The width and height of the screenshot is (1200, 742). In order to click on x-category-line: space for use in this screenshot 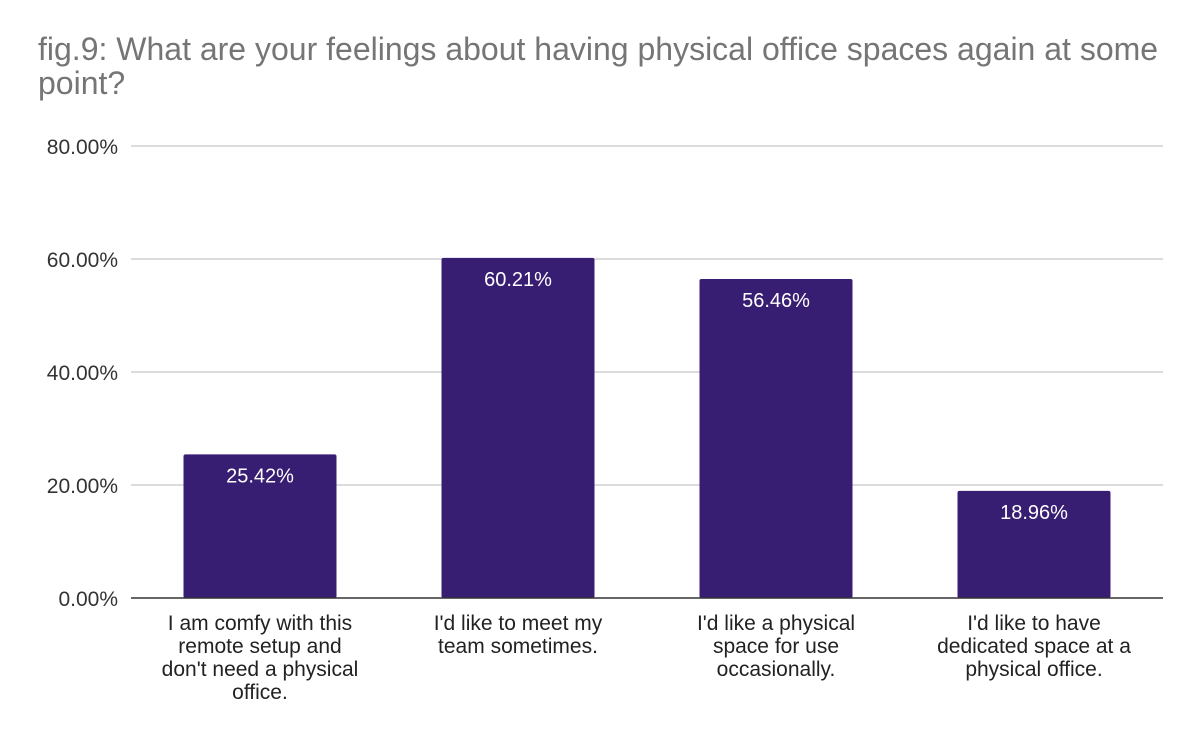, I will do `click(776, 646)`.